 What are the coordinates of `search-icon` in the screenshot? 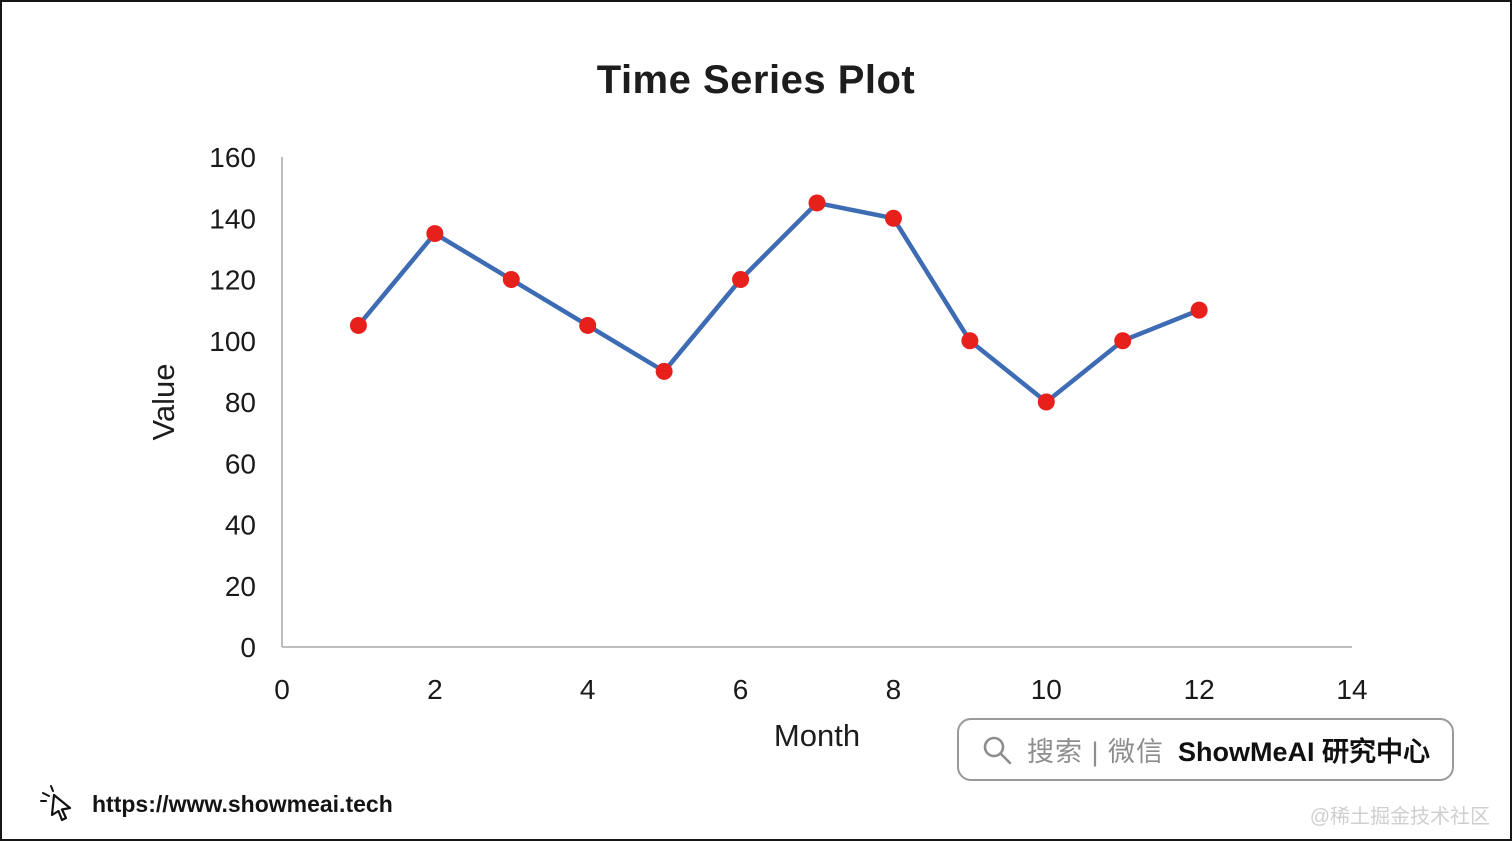 It's located at (997, 750).